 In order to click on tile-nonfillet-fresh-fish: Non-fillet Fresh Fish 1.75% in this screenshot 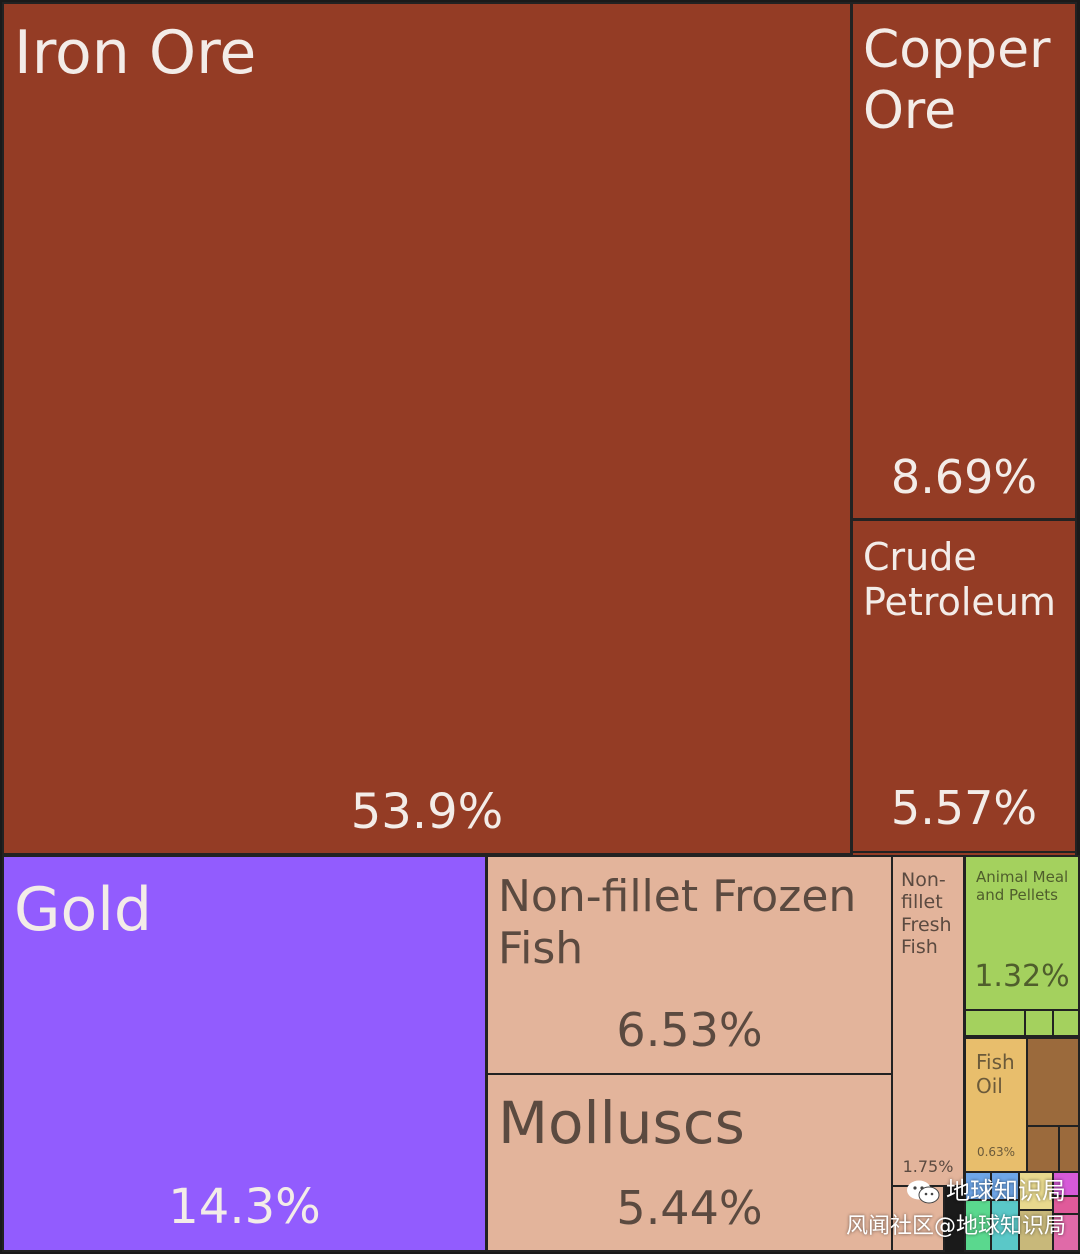, I will do `click(928, 1021)`.